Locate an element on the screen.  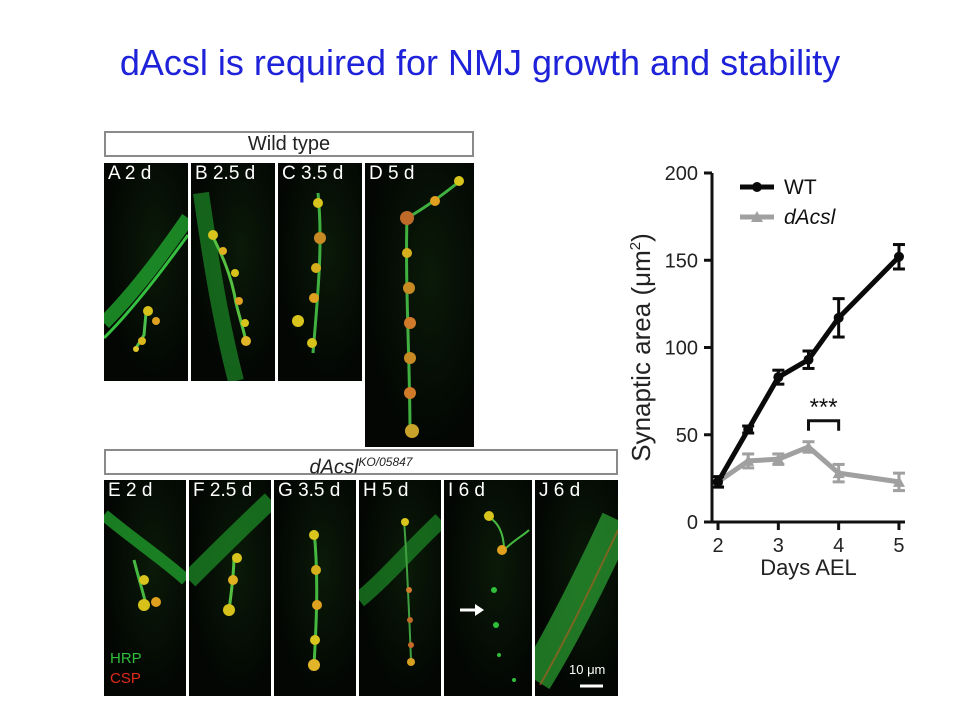
image-panel-g: G 3.5 d is located at coordinates (315, 588).